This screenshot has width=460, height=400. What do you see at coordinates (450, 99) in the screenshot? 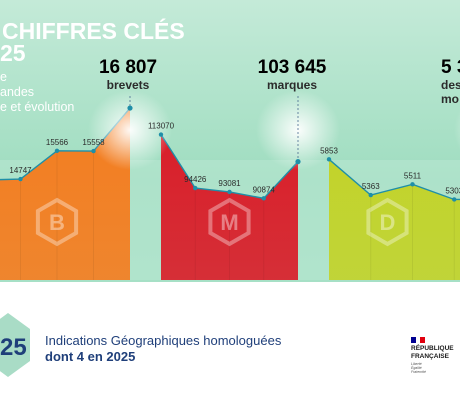
I see `callout-dessins-label-2: mo` at bounding box center [450, 99].